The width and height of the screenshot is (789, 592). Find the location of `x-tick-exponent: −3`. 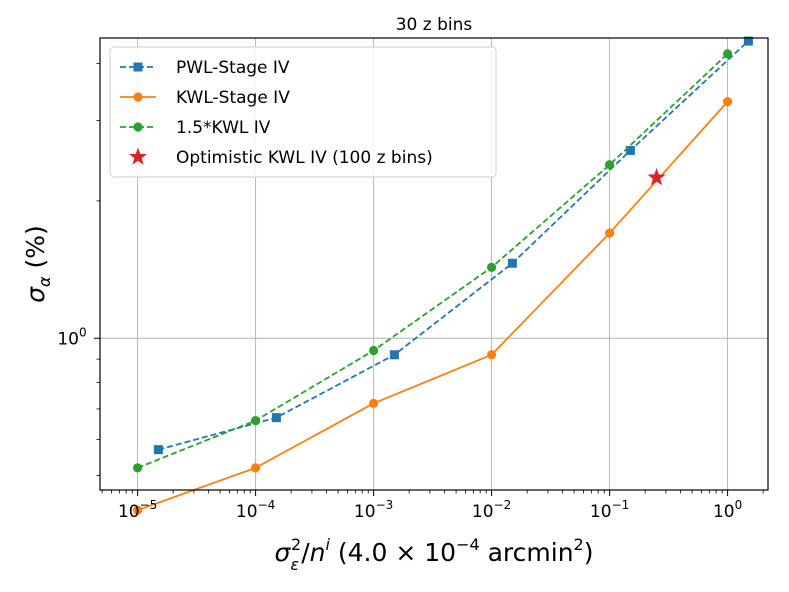

x-tick-exponent: −3 is located at coordinates (385, 505).